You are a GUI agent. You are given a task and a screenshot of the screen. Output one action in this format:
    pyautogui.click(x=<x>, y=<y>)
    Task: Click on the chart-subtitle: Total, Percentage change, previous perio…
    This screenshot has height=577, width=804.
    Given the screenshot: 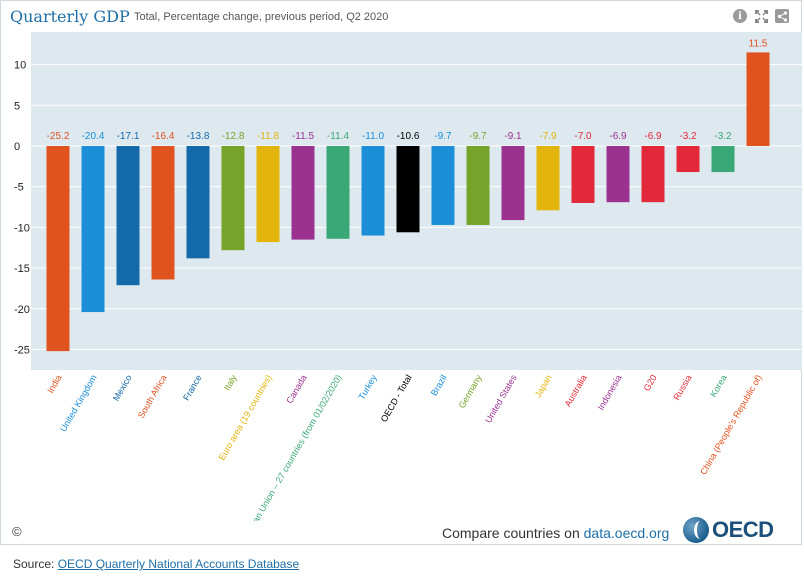 What is the action you would take?
    pyautogui.click(x=261, y=17)
    